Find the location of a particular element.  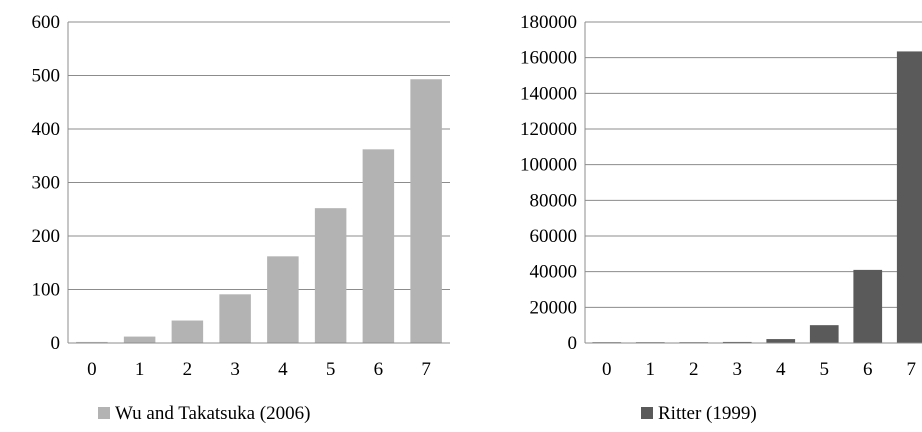

y-tick-label: 140000 is located at coordinates (548, 93).